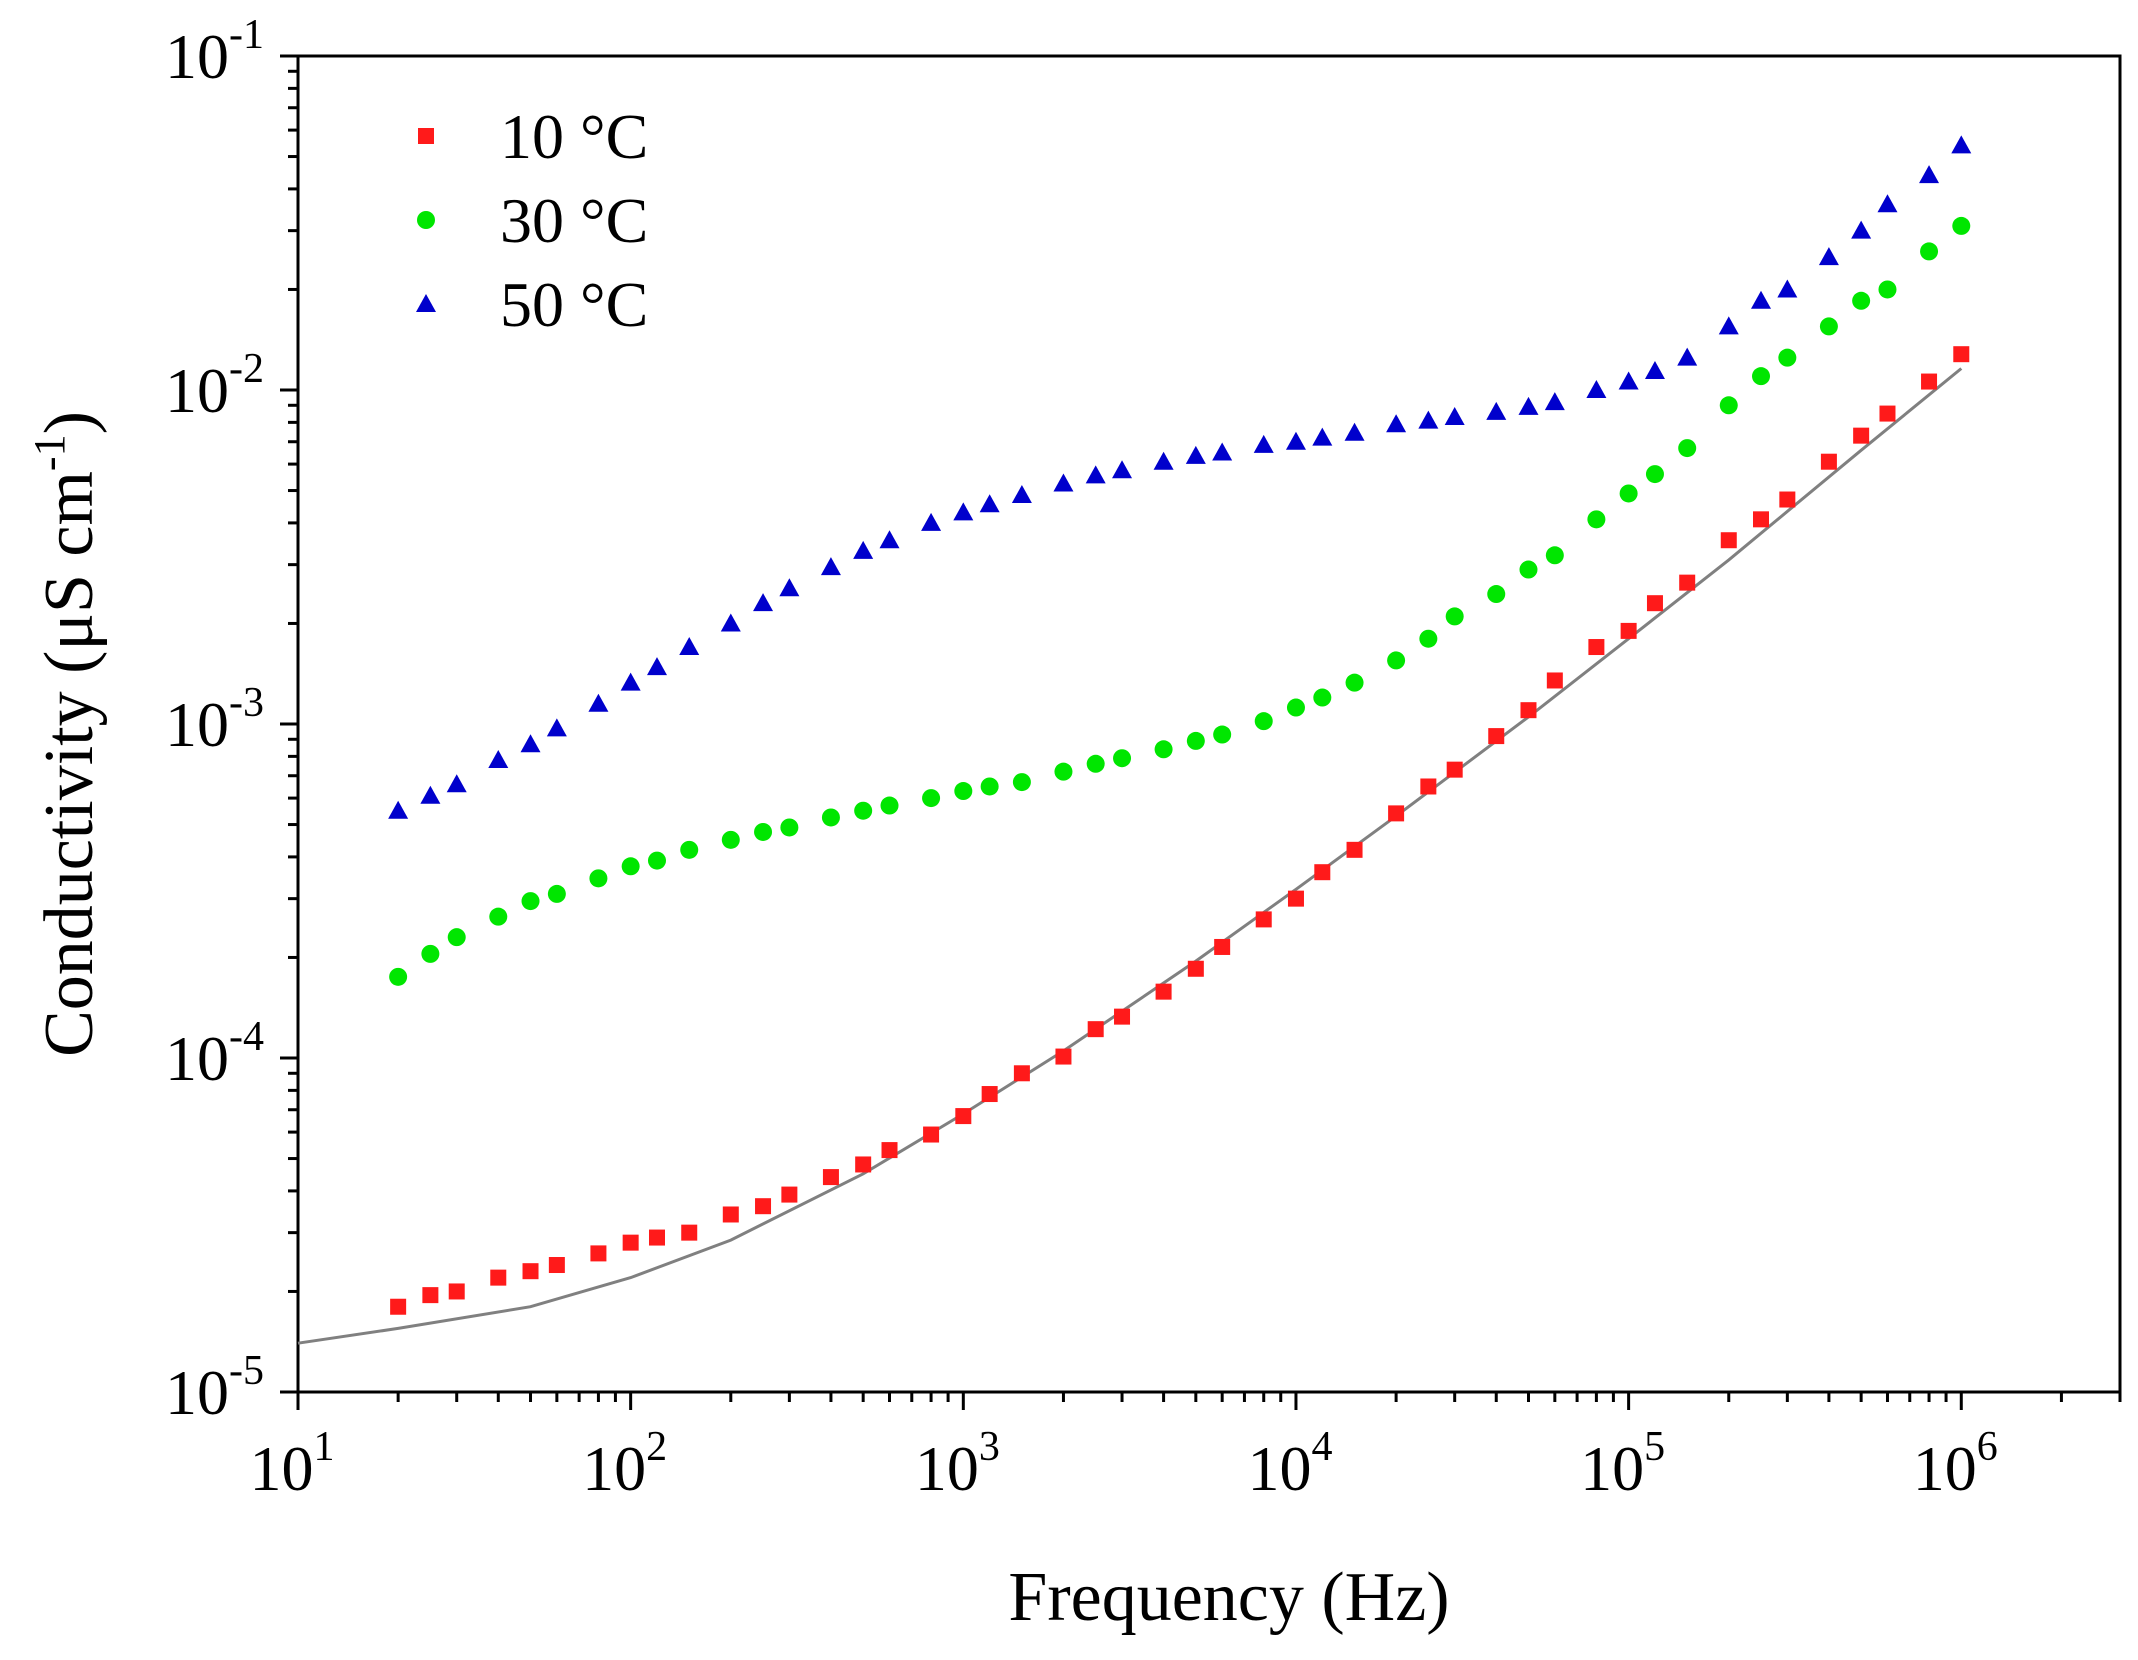  What do you see at coordinates (574, 136) in the screenshot?
I see `legend-label: 10 °C` at bounding box center [574, 136].